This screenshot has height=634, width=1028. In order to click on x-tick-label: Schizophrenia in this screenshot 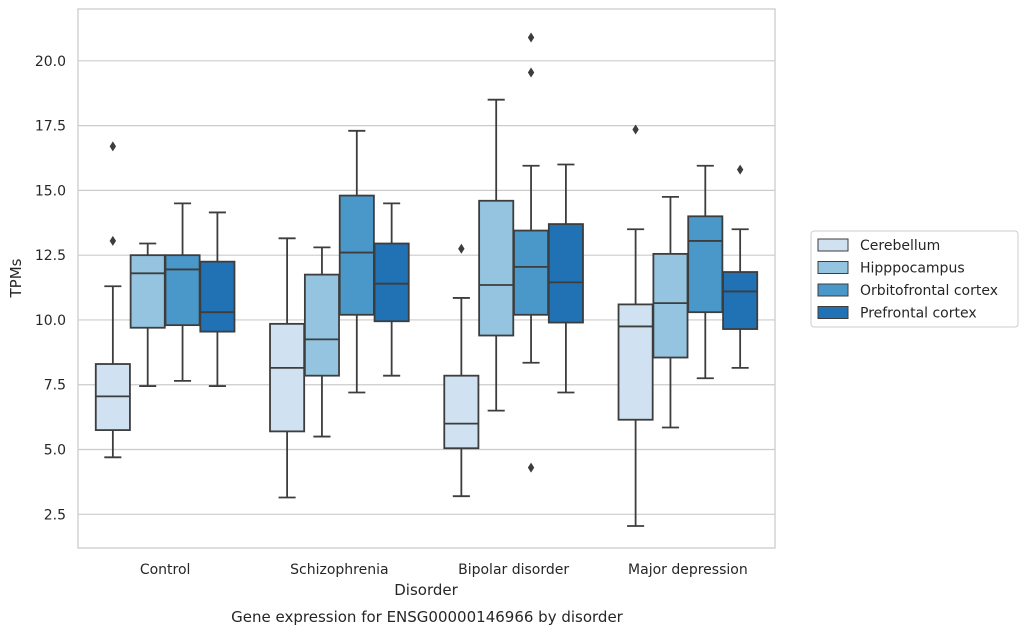, I will do `click(339, 570)`.